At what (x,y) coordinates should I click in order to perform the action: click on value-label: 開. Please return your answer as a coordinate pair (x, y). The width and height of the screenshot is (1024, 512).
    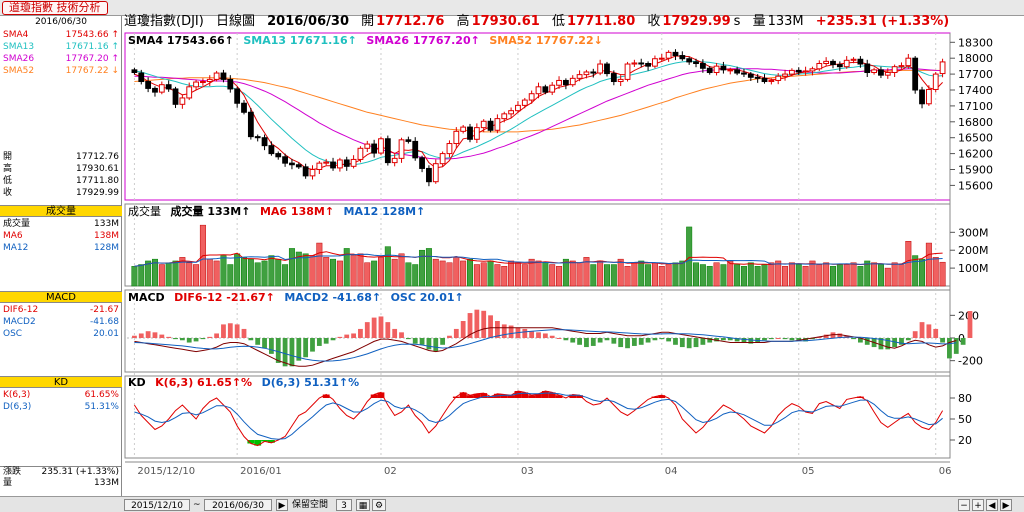
    Looking at the image, I should click on (8, 157).